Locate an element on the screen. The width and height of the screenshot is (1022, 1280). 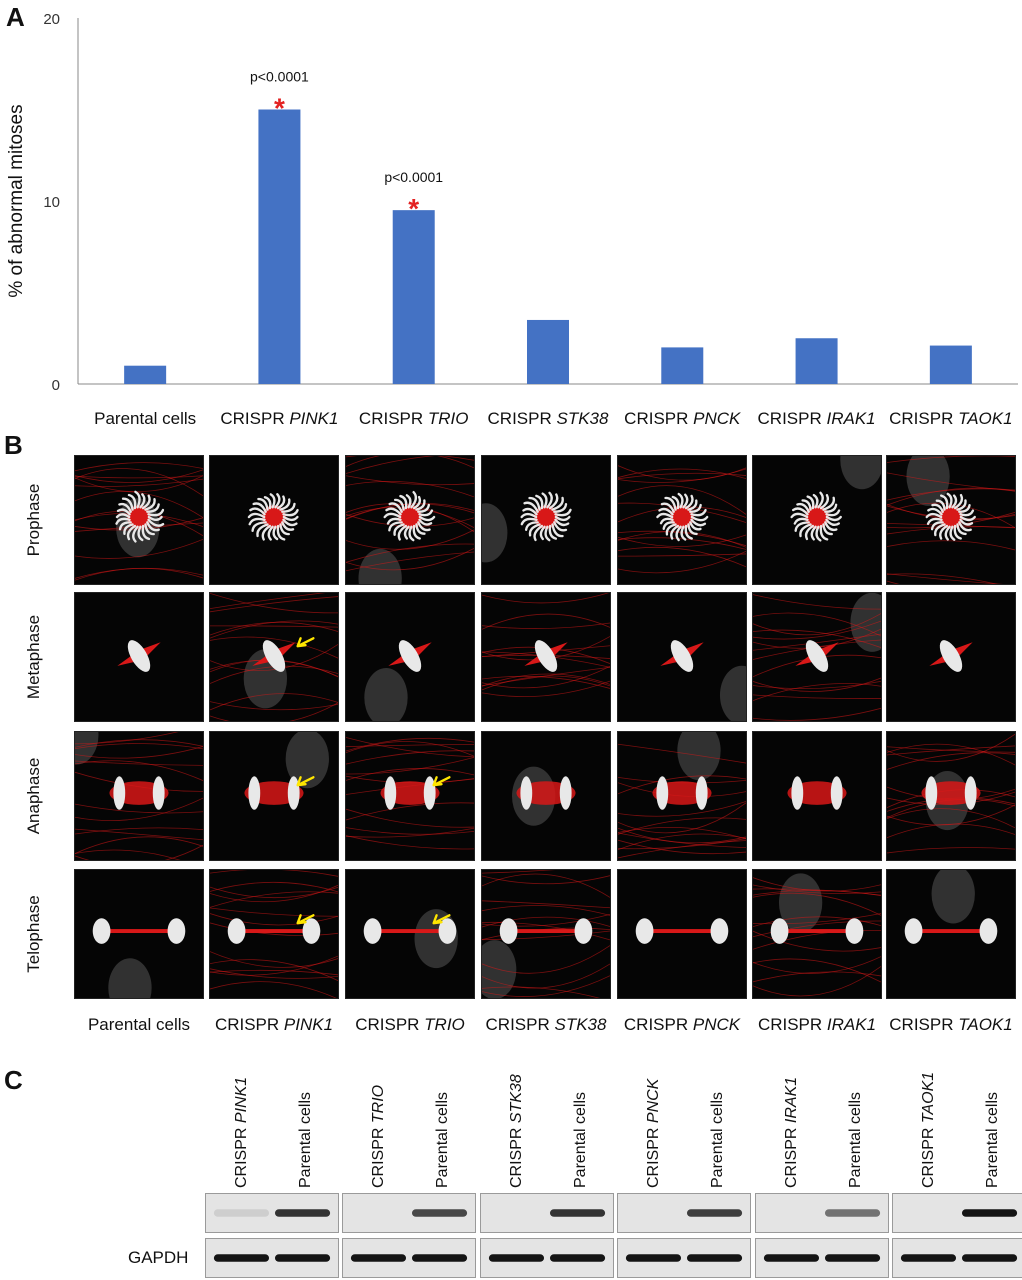
lane-label-knockout: CRISPR IRAK1 is located at coordinates (792, 1132).